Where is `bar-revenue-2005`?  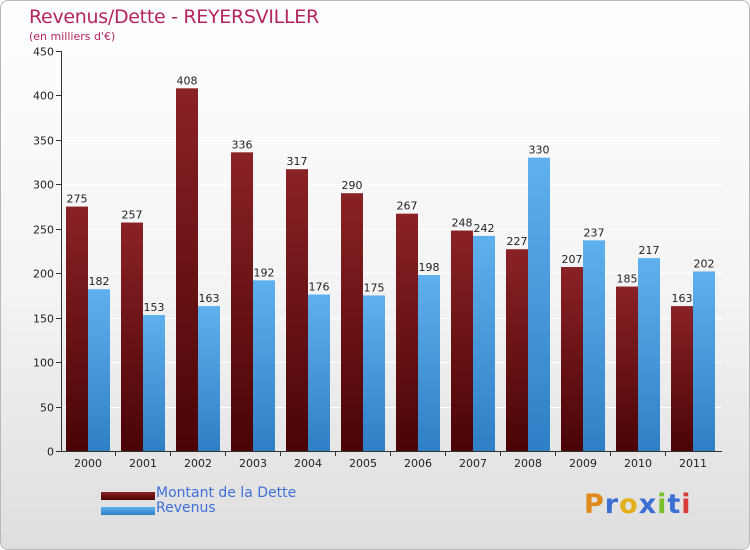 bar-revenue-2005 is located at coordinates (374, 373).